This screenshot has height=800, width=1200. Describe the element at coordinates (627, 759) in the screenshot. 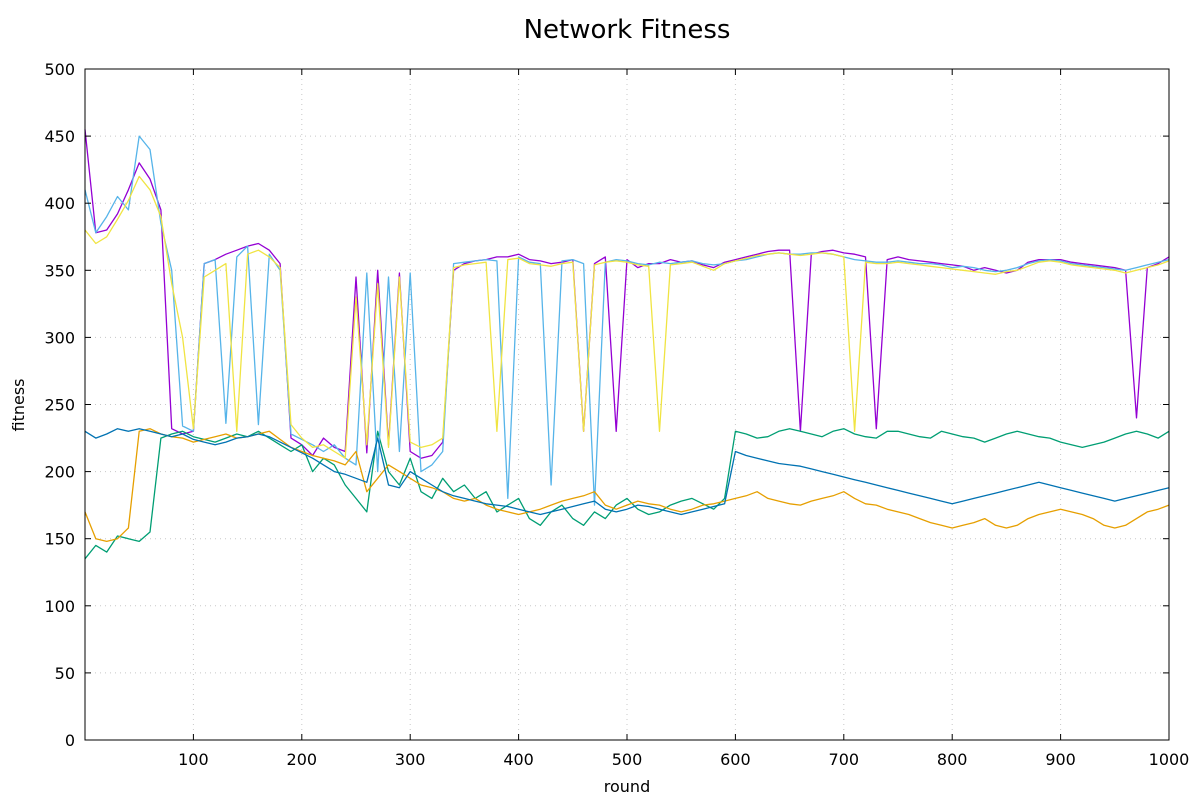

I see `x-tick-label: 500` at that location.